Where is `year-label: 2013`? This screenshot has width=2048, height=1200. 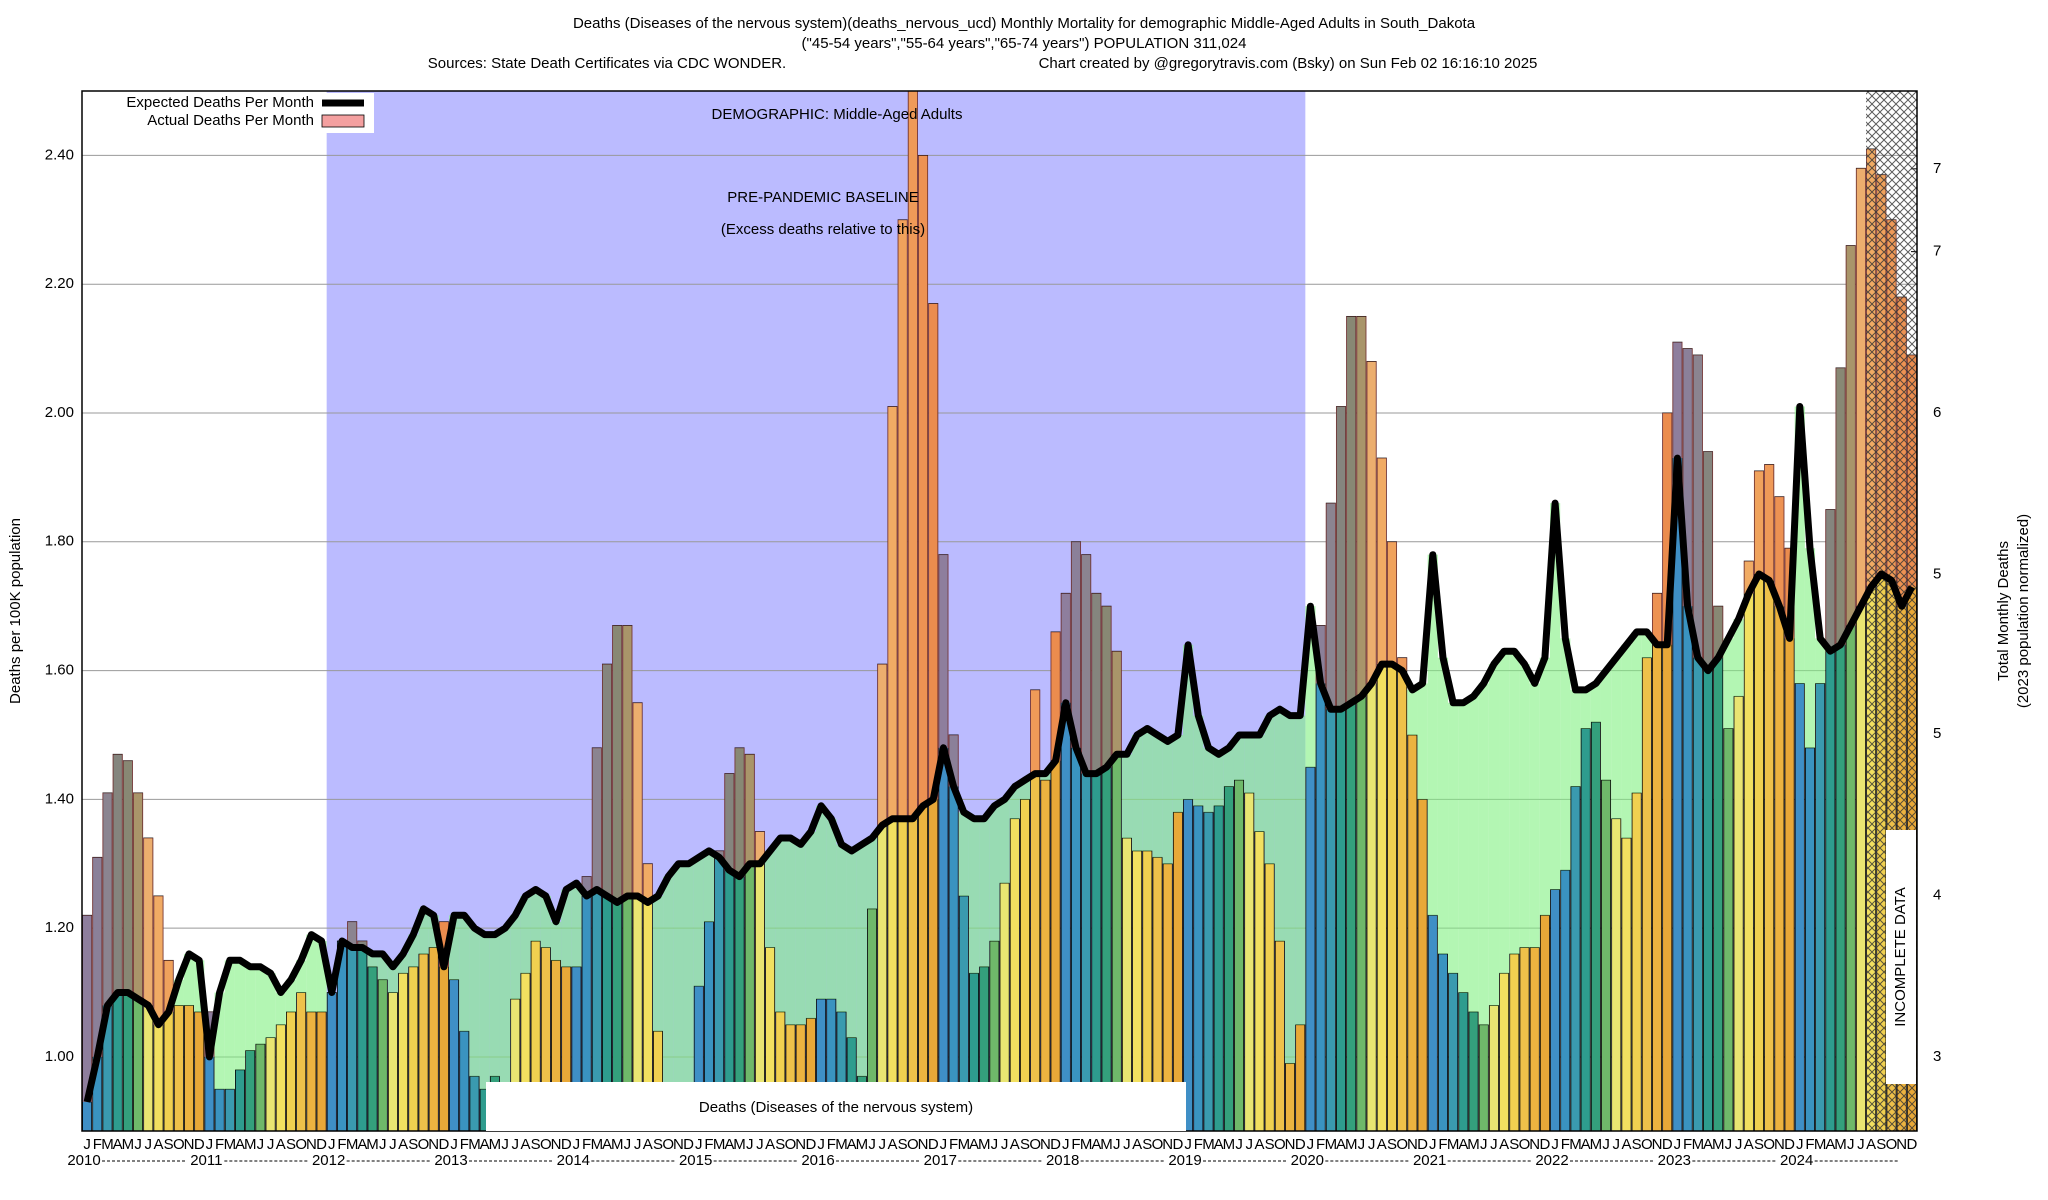 year-label: 2013 is located at coordinates (450, 1160).